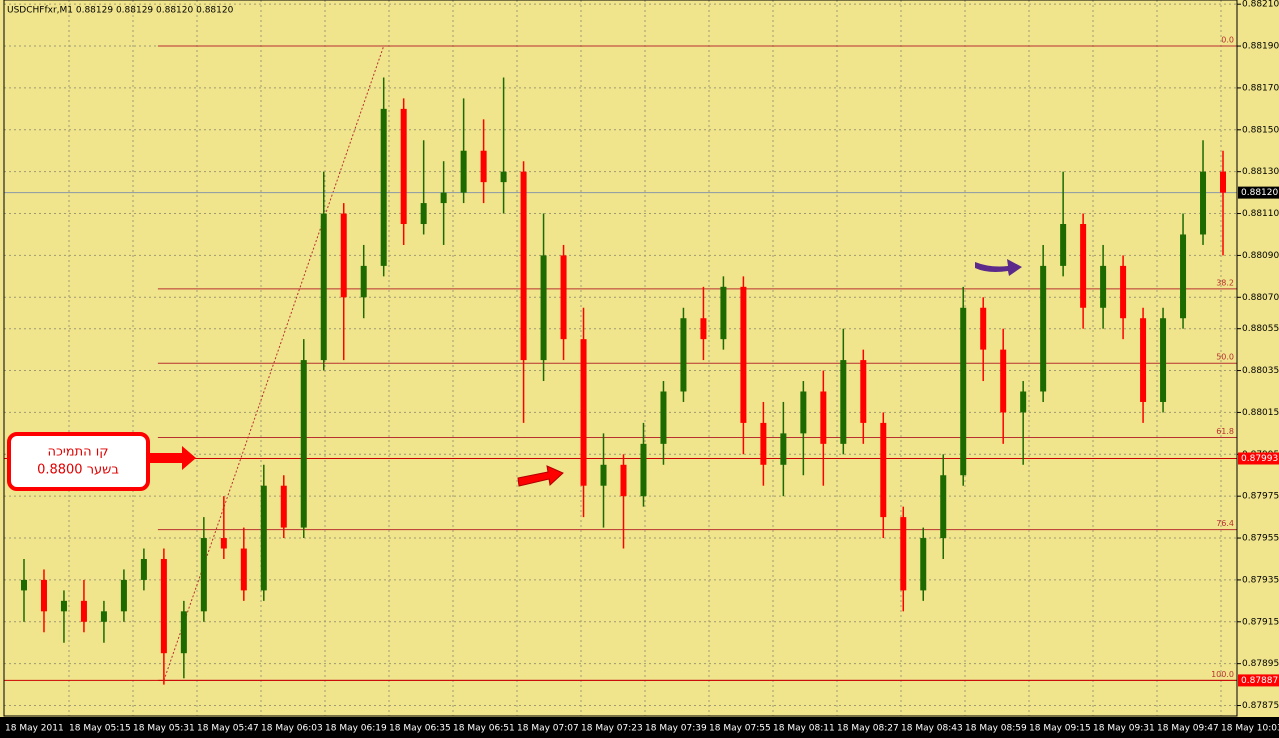  What do you see at coordinates (1260, 706) in the screenshot?
I see `y-tick-label: 0.87875` at bounding box center [1260, 706].